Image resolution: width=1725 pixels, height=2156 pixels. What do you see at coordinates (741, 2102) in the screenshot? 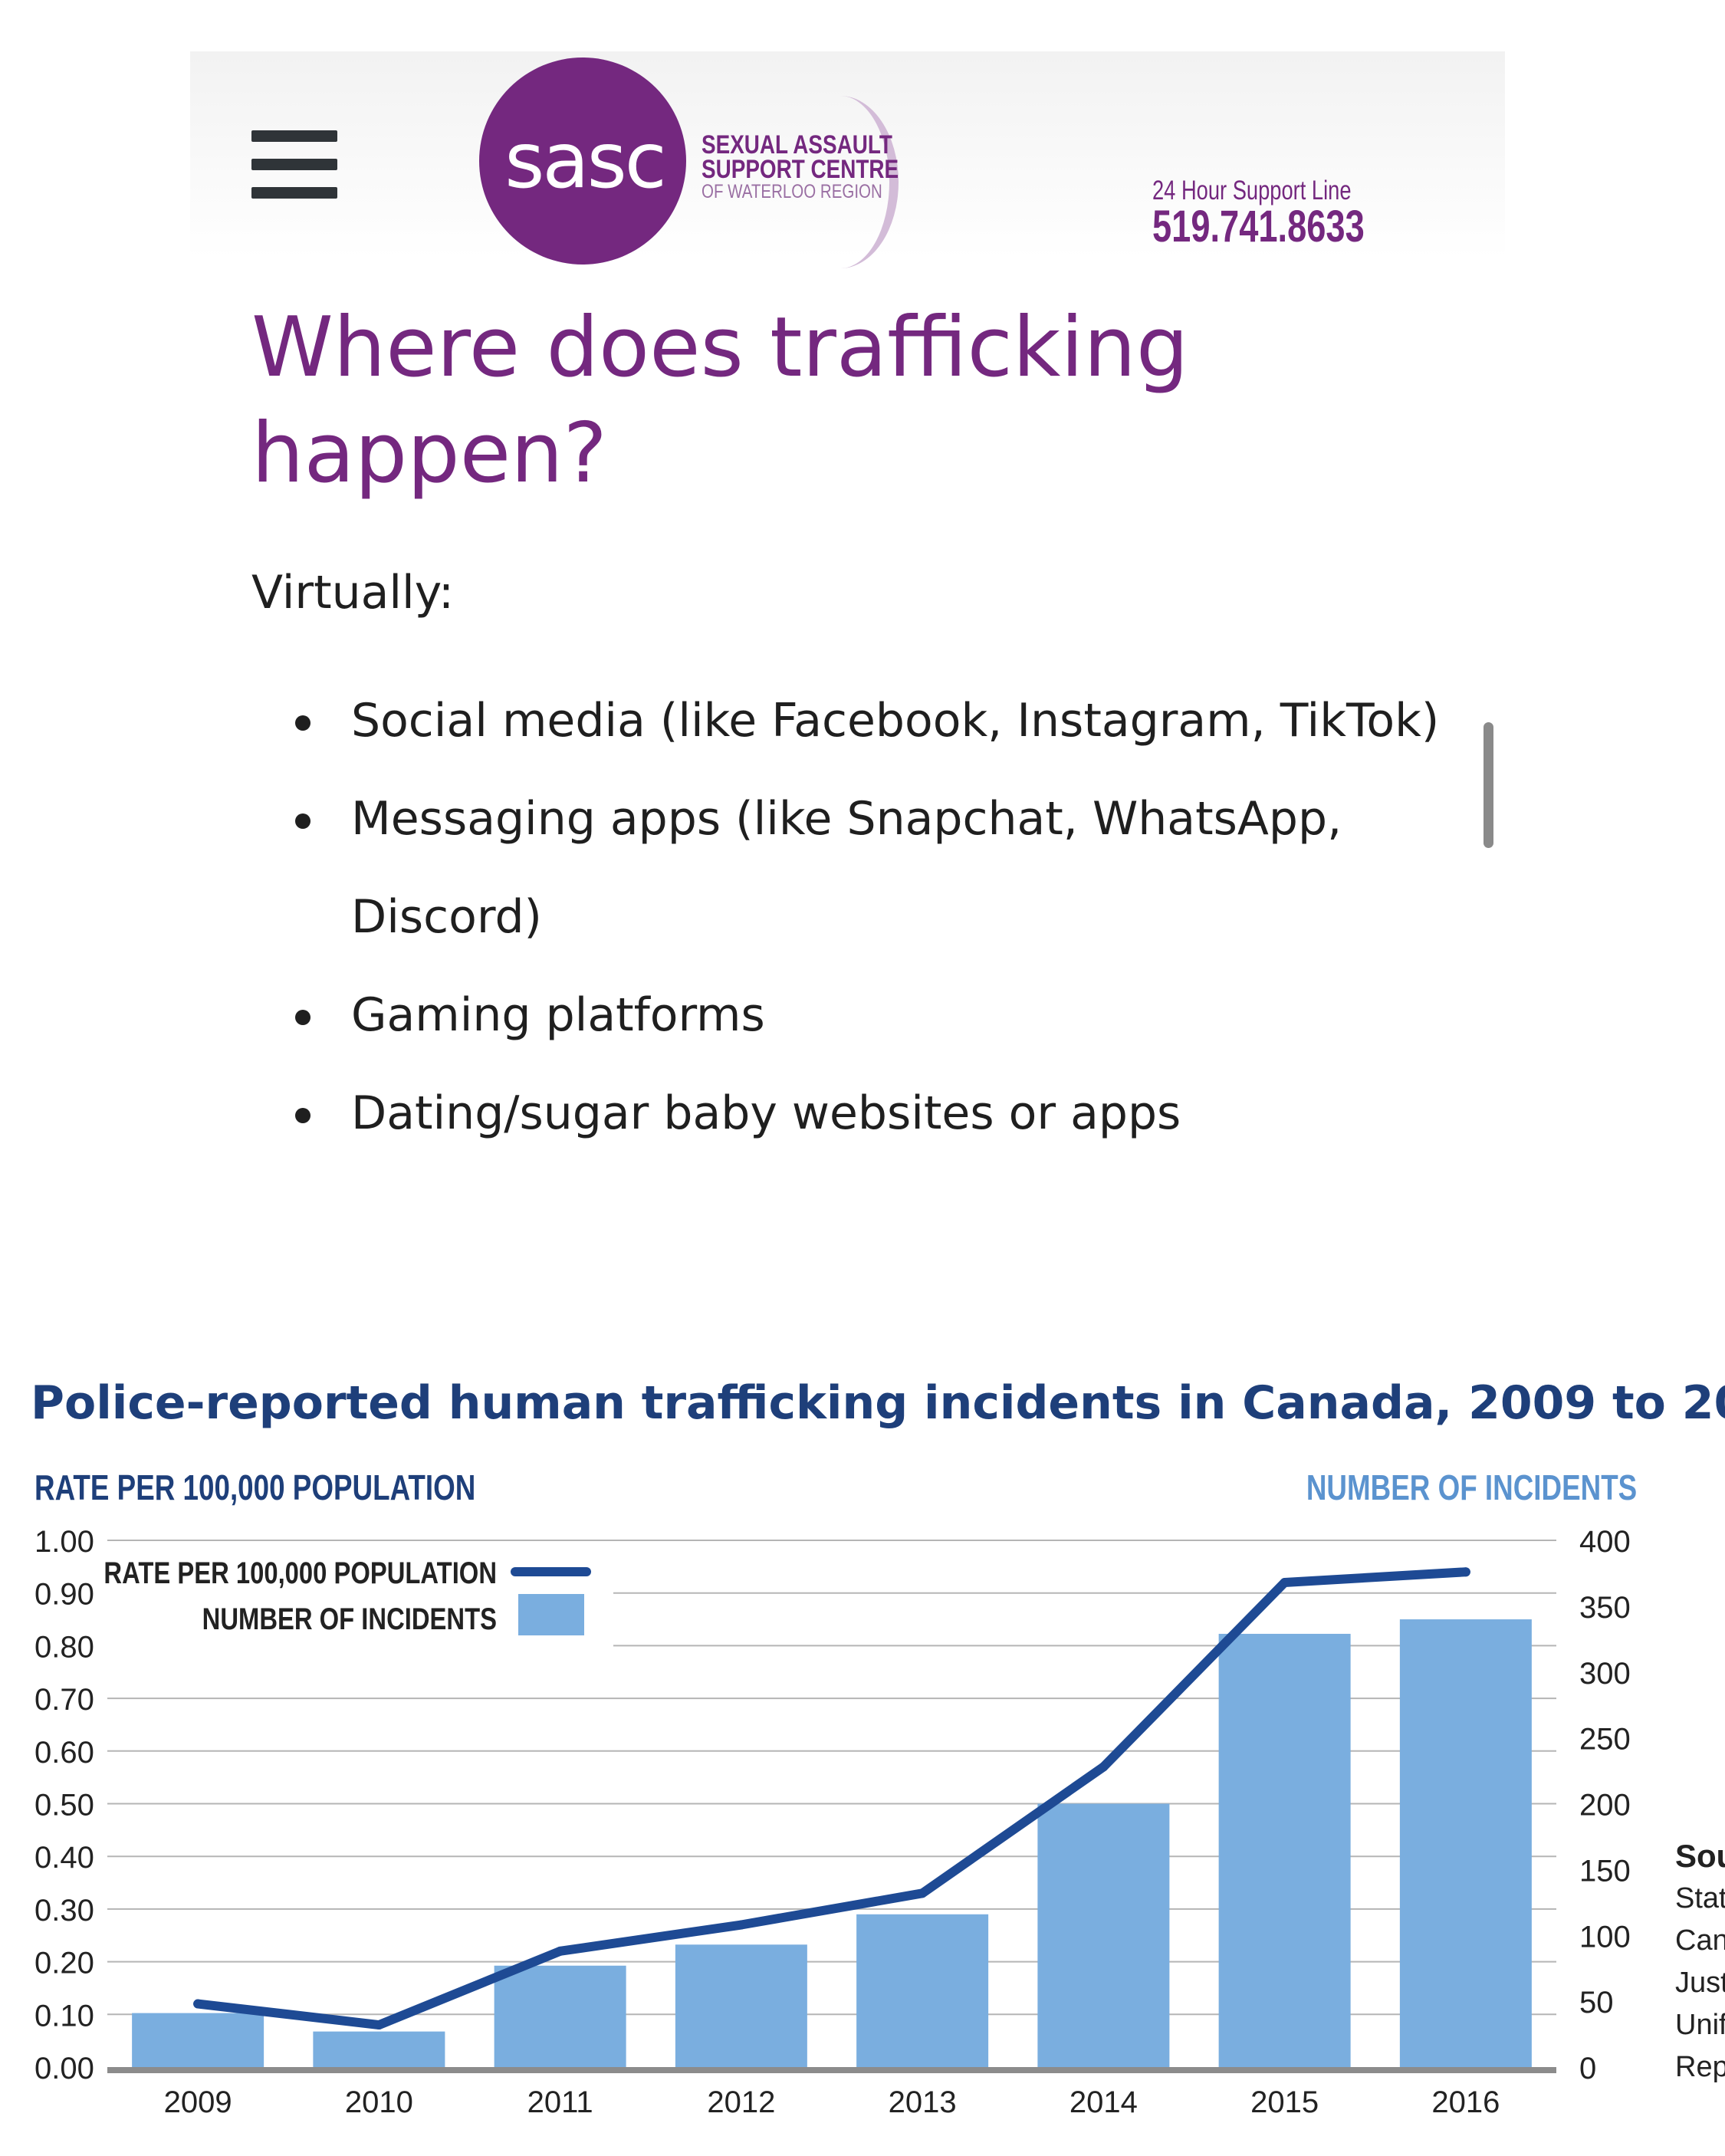
I see `x-tick-label: 2012` at bounding box center [741, 2102].